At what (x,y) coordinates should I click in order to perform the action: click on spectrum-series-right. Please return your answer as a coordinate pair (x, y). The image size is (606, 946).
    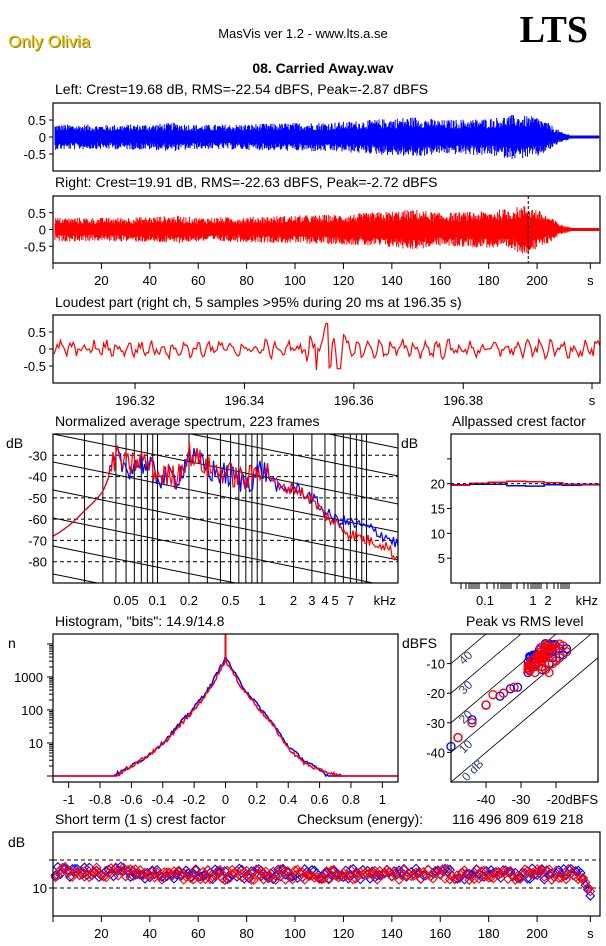
    Looking at the image, I should click on (225, 502).